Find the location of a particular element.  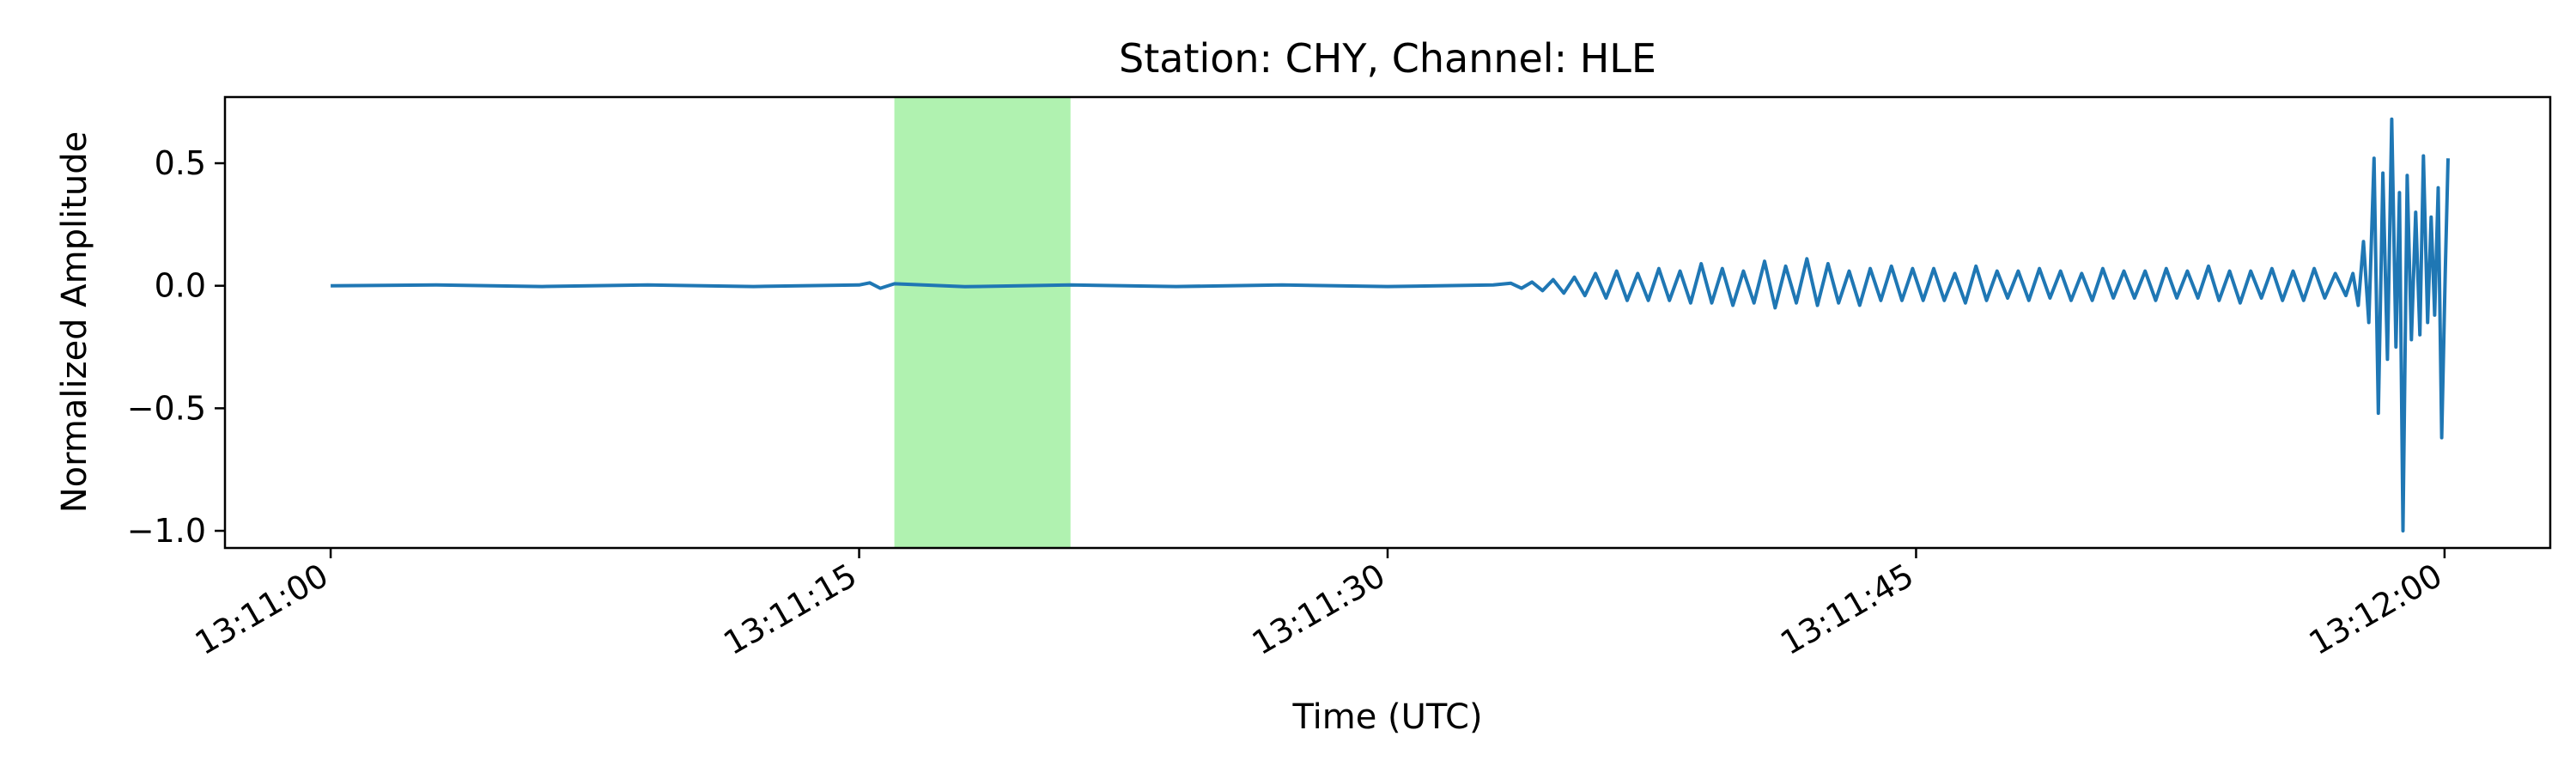

y-tick-label-3: −1.0 is located at coordinates (166, 531).